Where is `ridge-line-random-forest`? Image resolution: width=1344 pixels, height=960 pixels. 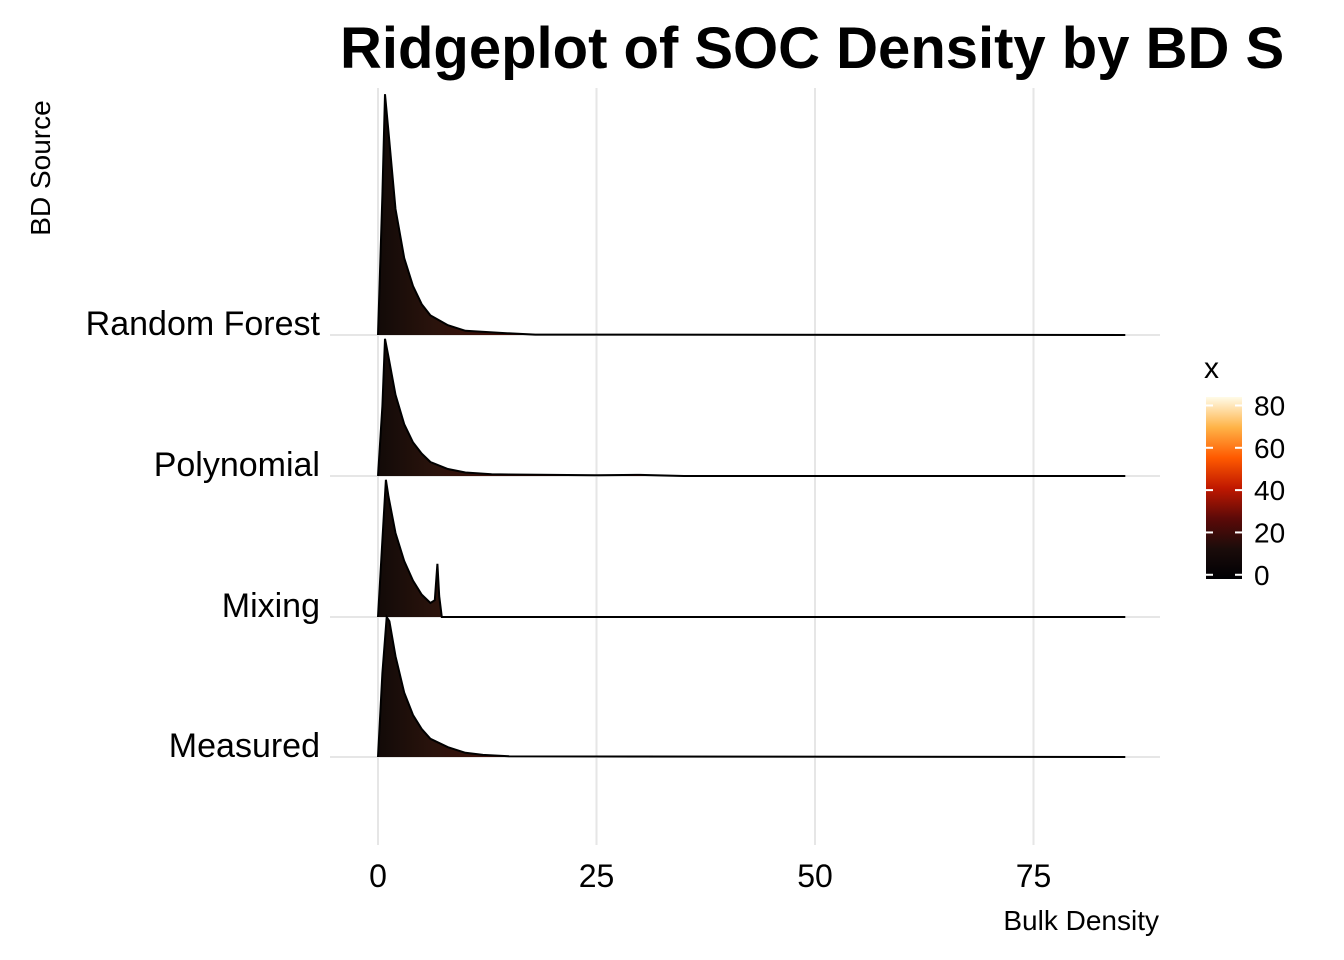
ridge-line-random-forest is located at coordinates (751, 215).